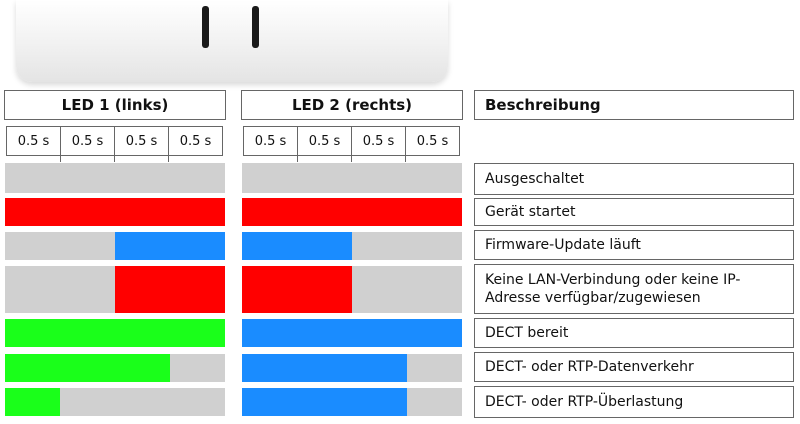  I want to click on led1-fill-overload, so click(32, 402).